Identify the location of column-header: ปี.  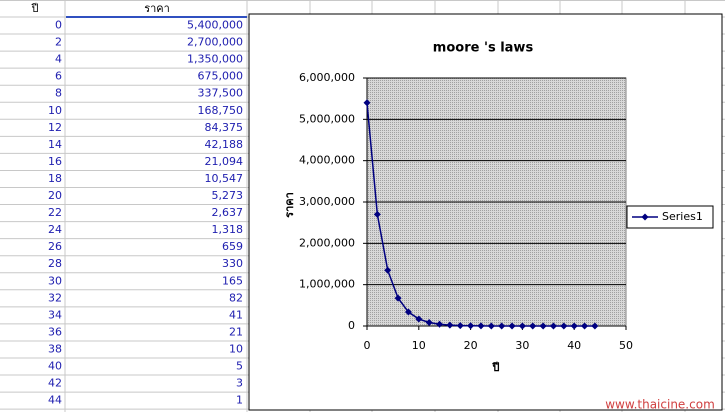
(34, 8).